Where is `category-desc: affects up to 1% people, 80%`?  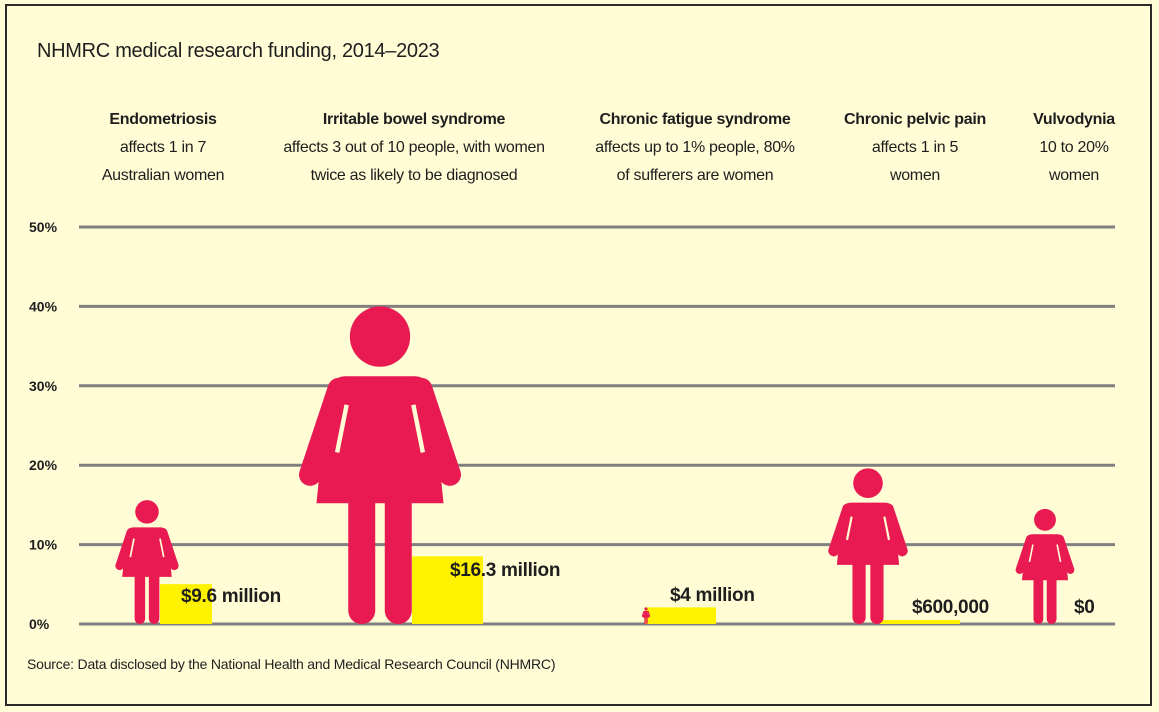
category-desc: affects up to 1% people, 80% is located at coordinates (695, 147).